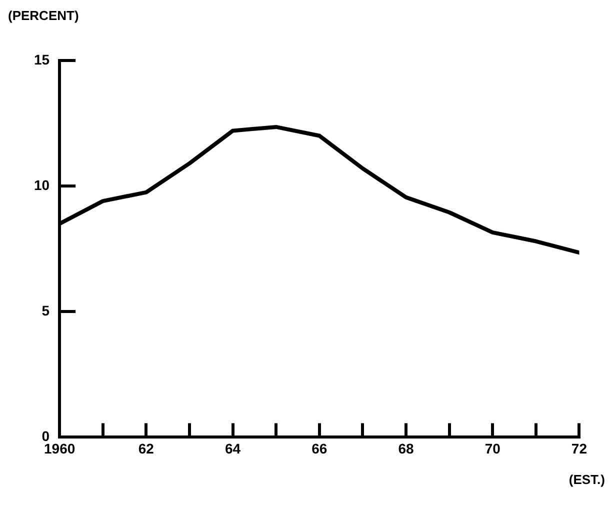 This screenshot has width=613, height=520. I want to click on x-tick-label: 70, so click(492, 448).